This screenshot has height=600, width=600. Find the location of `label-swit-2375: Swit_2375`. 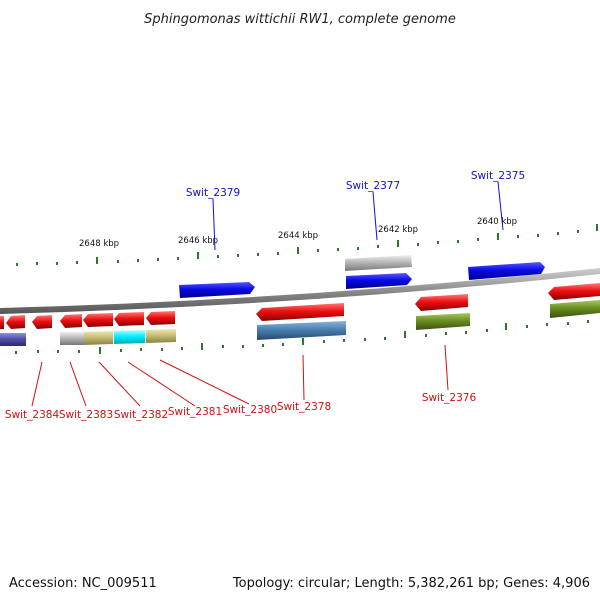

label-swit-2375: Swit_2375 is located at coordinates (498, 176).